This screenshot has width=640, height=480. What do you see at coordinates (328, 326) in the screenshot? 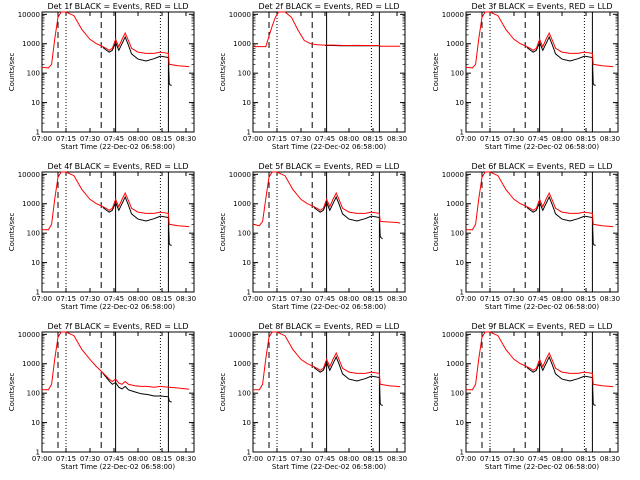
I see `panel-title: Det 8f BLACK = Events, RED = LLD` at bounding box center [328, 326].